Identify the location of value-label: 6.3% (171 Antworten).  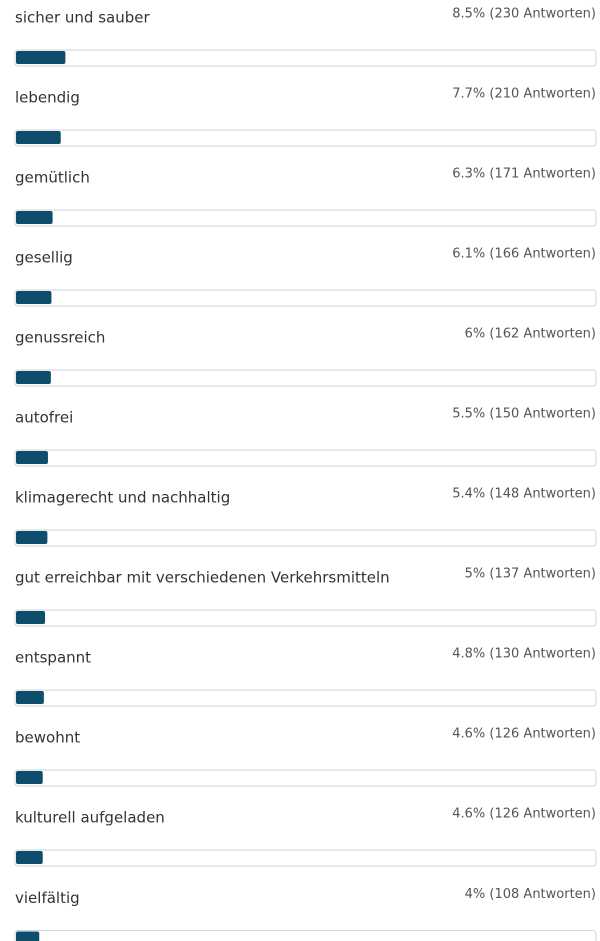
(524, 174).